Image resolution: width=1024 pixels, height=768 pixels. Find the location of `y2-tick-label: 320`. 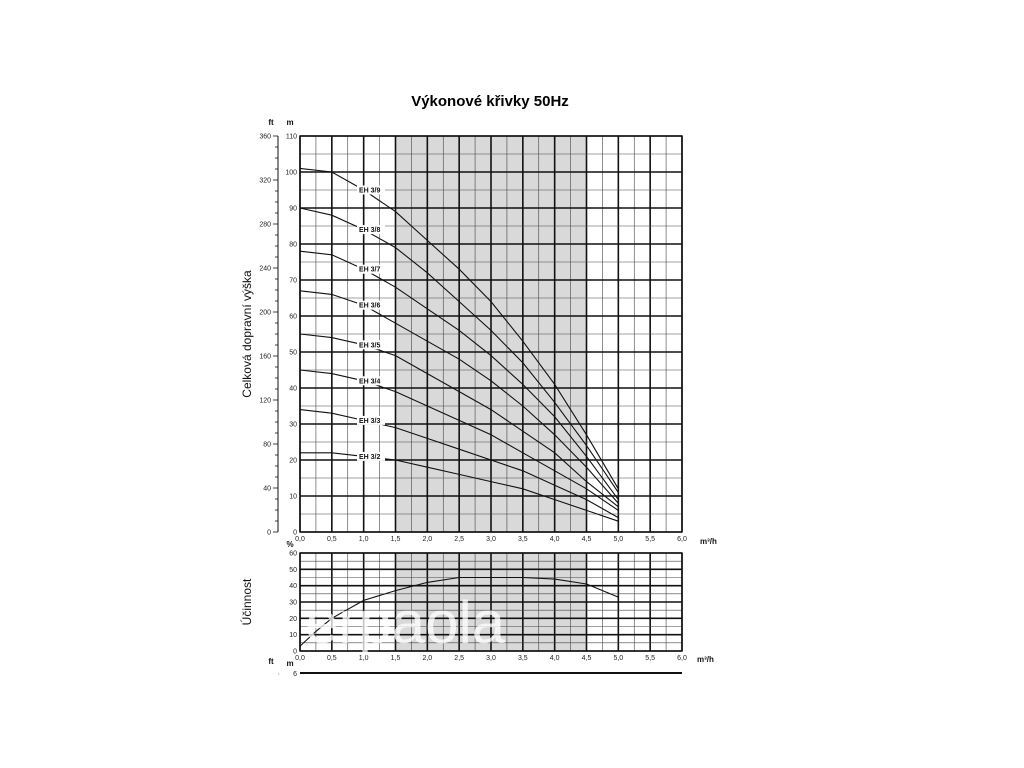

y2-tick-label: 320 is located at coordinates (265, 181).